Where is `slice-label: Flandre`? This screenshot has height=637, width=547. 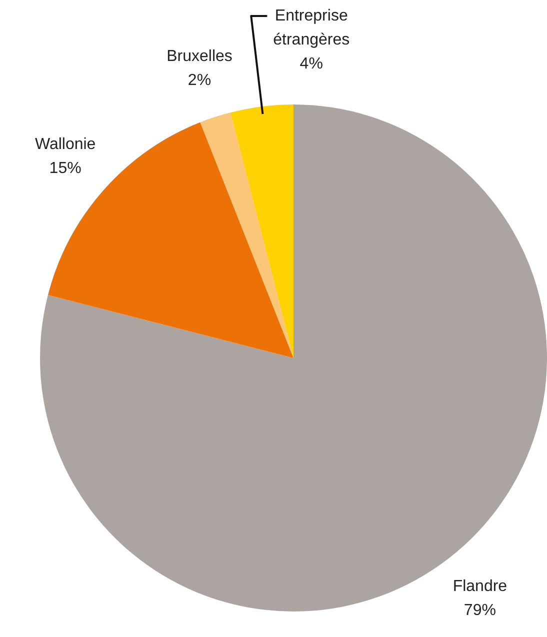
slice-label: Flandre is located at coordinates (480, 586).